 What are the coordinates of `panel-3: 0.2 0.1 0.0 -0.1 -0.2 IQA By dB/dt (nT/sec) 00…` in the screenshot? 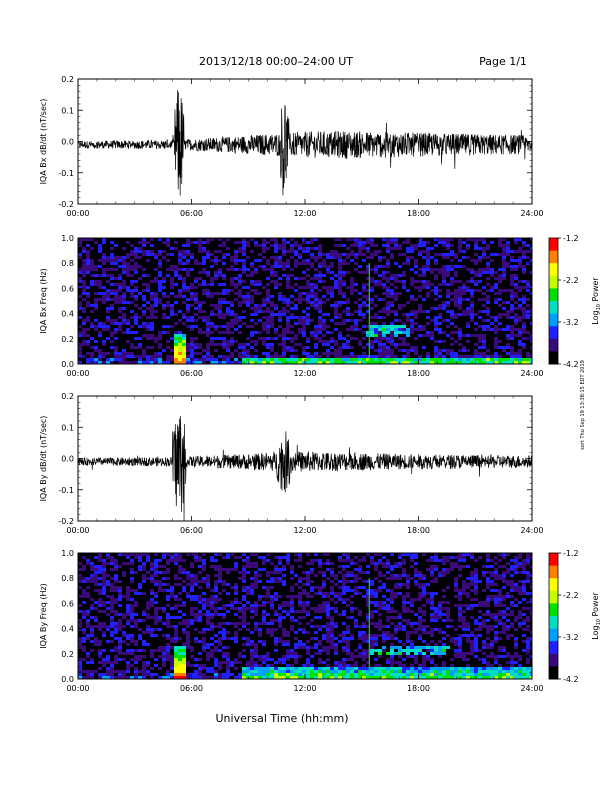 It's located at (291, 463).